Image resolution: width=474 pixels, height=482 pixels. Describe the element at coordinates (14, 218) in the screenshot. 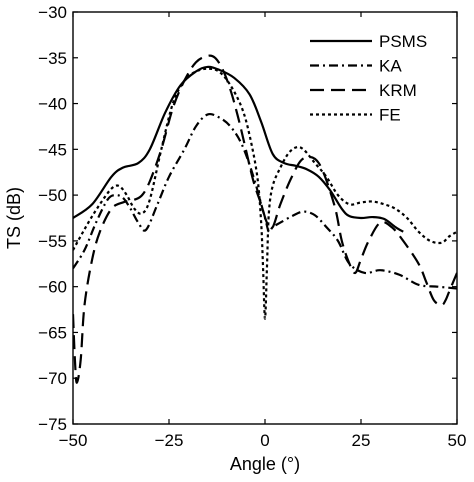

I see `y-axis-title: TS (dB)` at that location.